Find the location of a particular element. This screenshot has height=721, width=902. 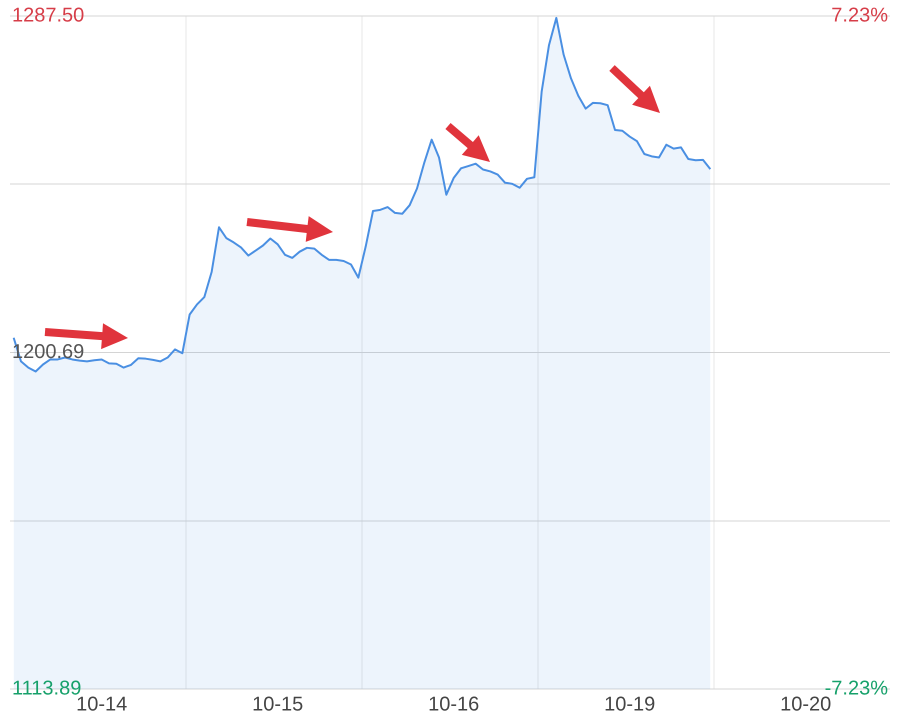

x-tick-label: 10-19 is located at coordinates (630, 705).